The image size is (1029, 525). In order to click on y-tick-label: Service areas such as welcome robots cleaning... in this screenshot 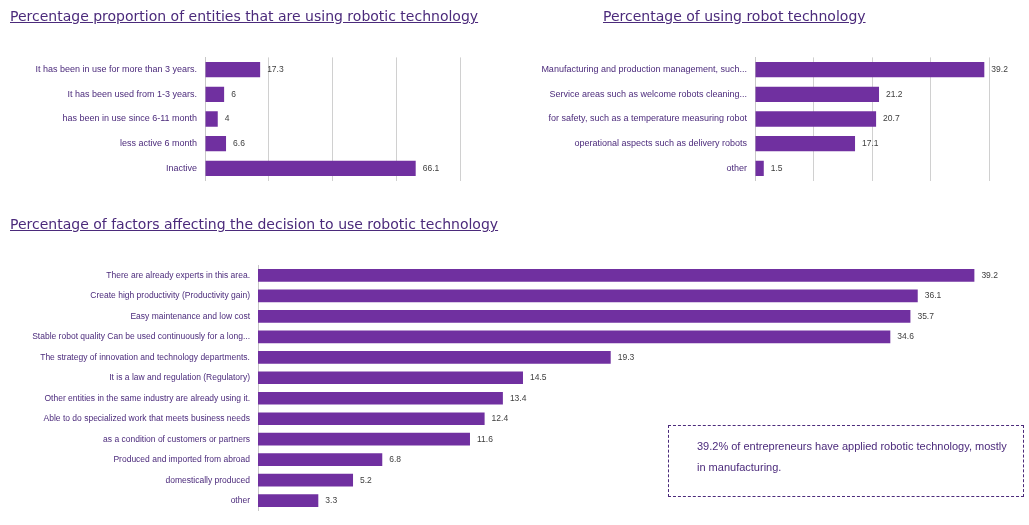, I will do `click(648, 93)`.